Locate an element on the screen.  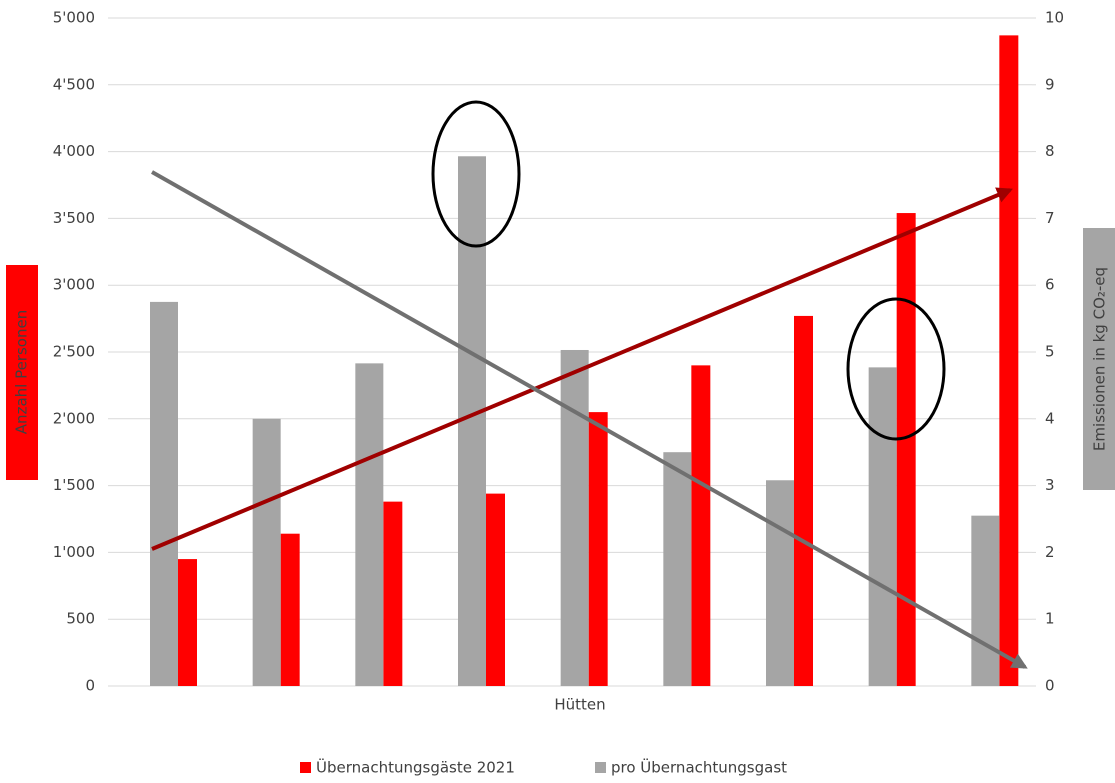
y2-tick-label: 3 is located at coordinates (1050, 485).